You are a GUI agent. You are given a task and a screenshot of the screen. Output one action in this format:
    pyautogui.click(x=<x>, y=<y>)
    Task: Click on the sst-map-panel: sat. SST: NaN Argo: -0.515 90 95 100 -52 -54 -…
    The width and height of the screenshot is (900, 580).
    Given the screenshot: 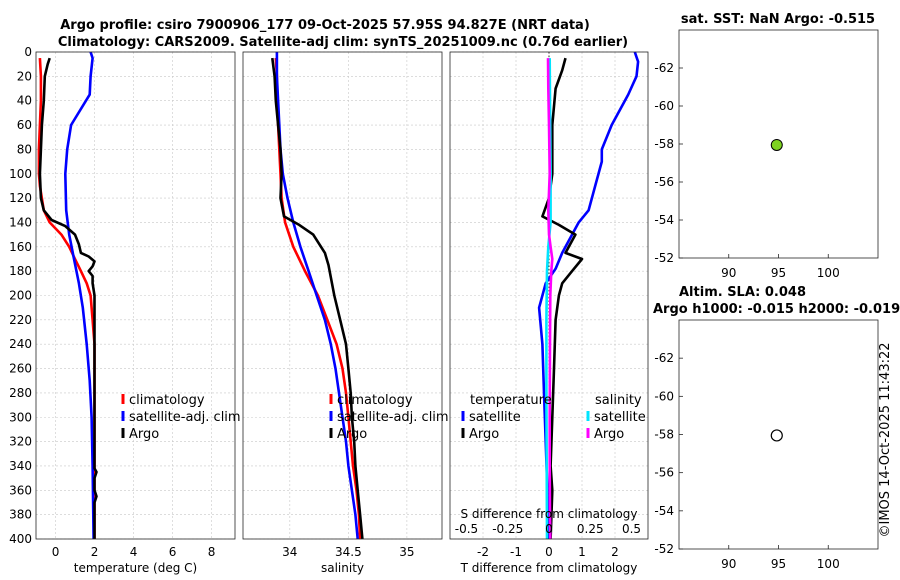 What is the action you would take?
    pyautogui.click(x=766, y=146)
    